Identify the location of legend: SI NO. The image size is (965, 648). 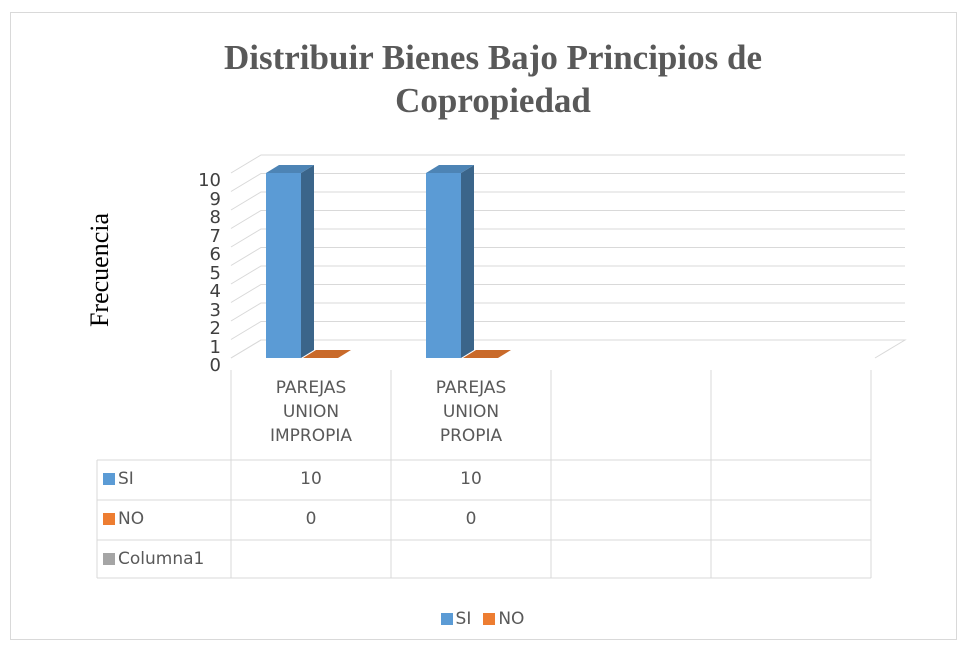
(482, 619).